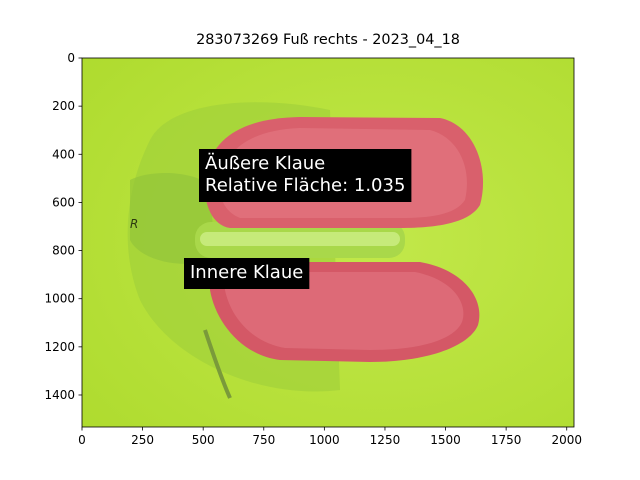 This screenshot has width=640, height=480. Describe the element at coordinates (59, 299) in the screenshot. I see `y-tick-label: 1000` at that location.